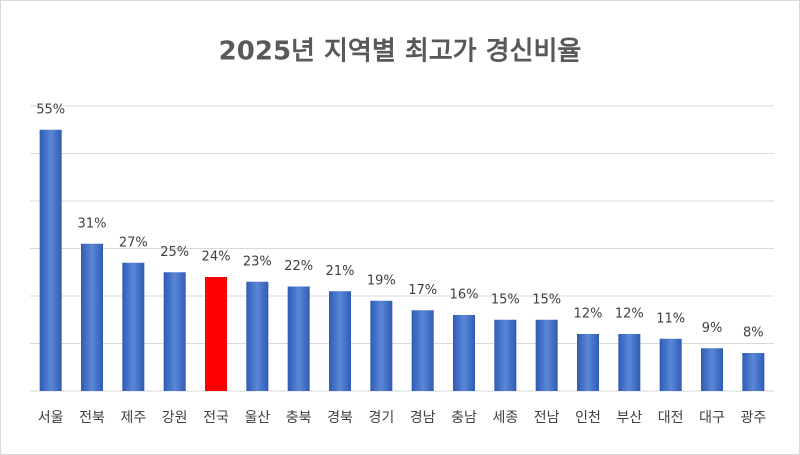 The width and height of the screenshot is (800, 455). Describe the element at coordinates (381, 418) in the screenshot. I see `x-tick-label: 경기` at that location.